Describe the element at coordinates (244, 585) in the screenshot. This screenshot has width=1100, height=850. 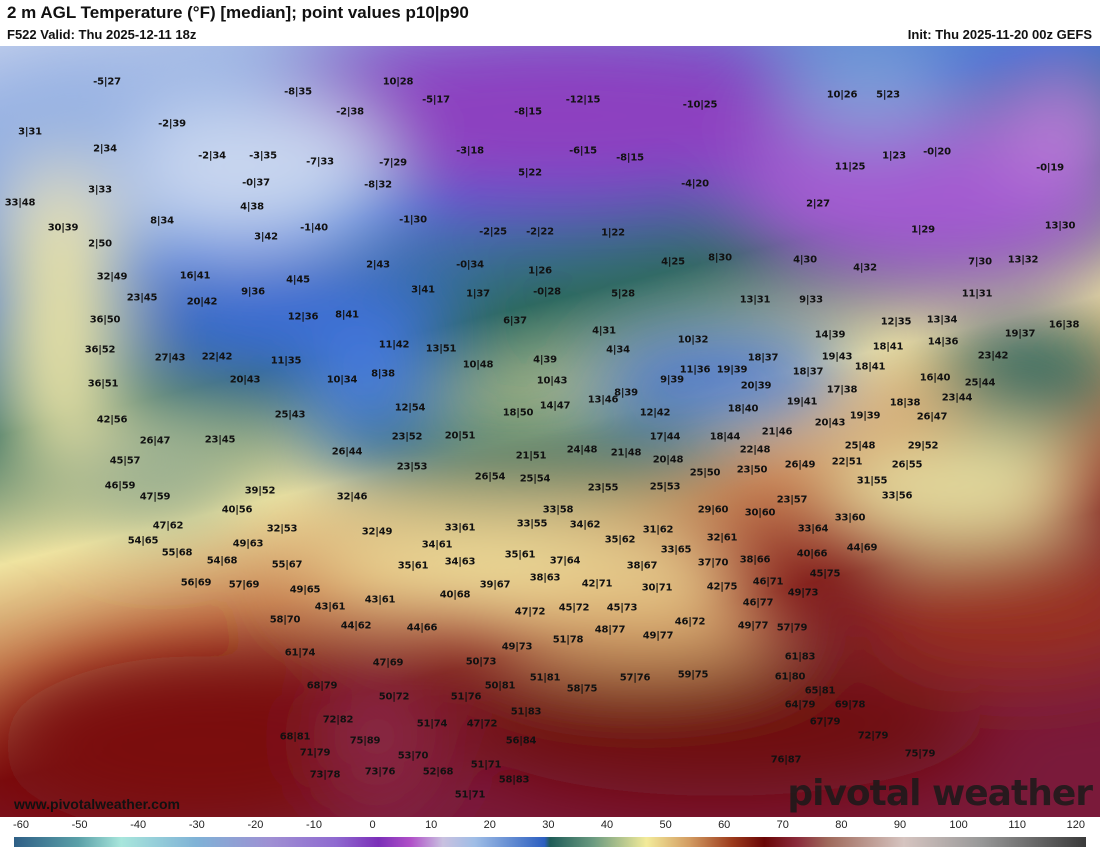
I see `point-value: 57|69` at that location.